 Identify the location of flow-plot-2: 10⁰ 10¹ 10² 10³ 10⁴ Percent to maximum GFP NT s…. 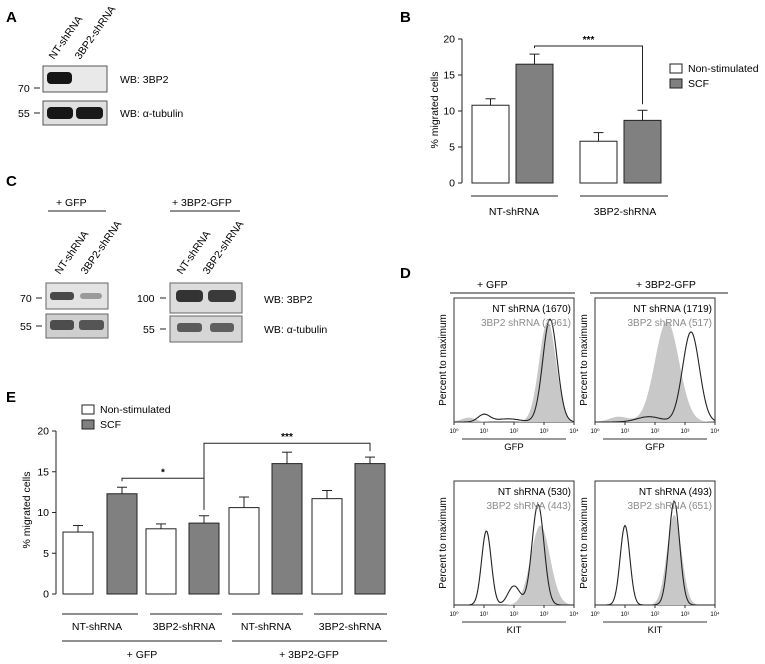
(649, 375).